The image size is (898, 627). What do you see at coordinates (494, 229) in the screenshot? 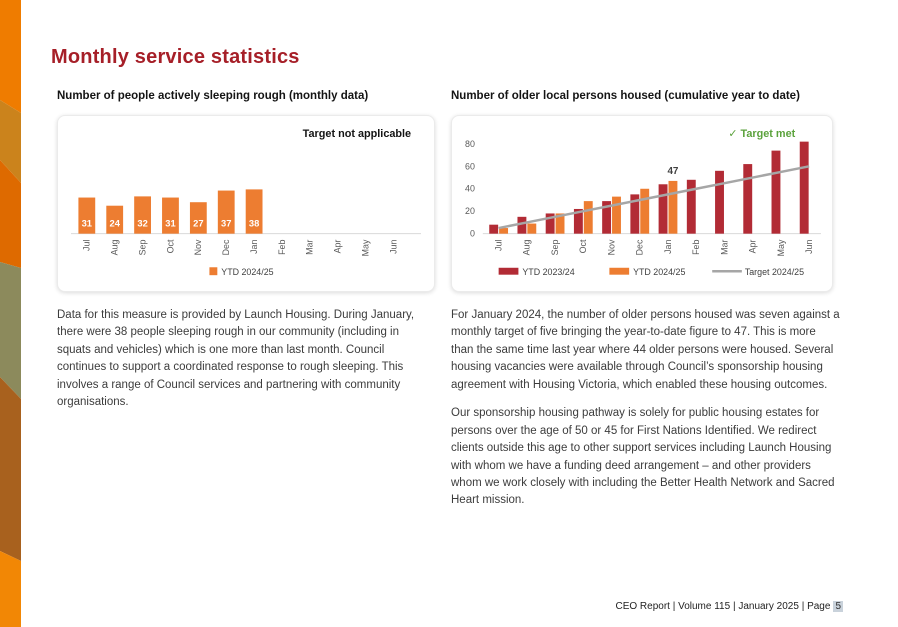
I see `bar-YTD-2023-24-Jul` at bounding box center [494, 229].